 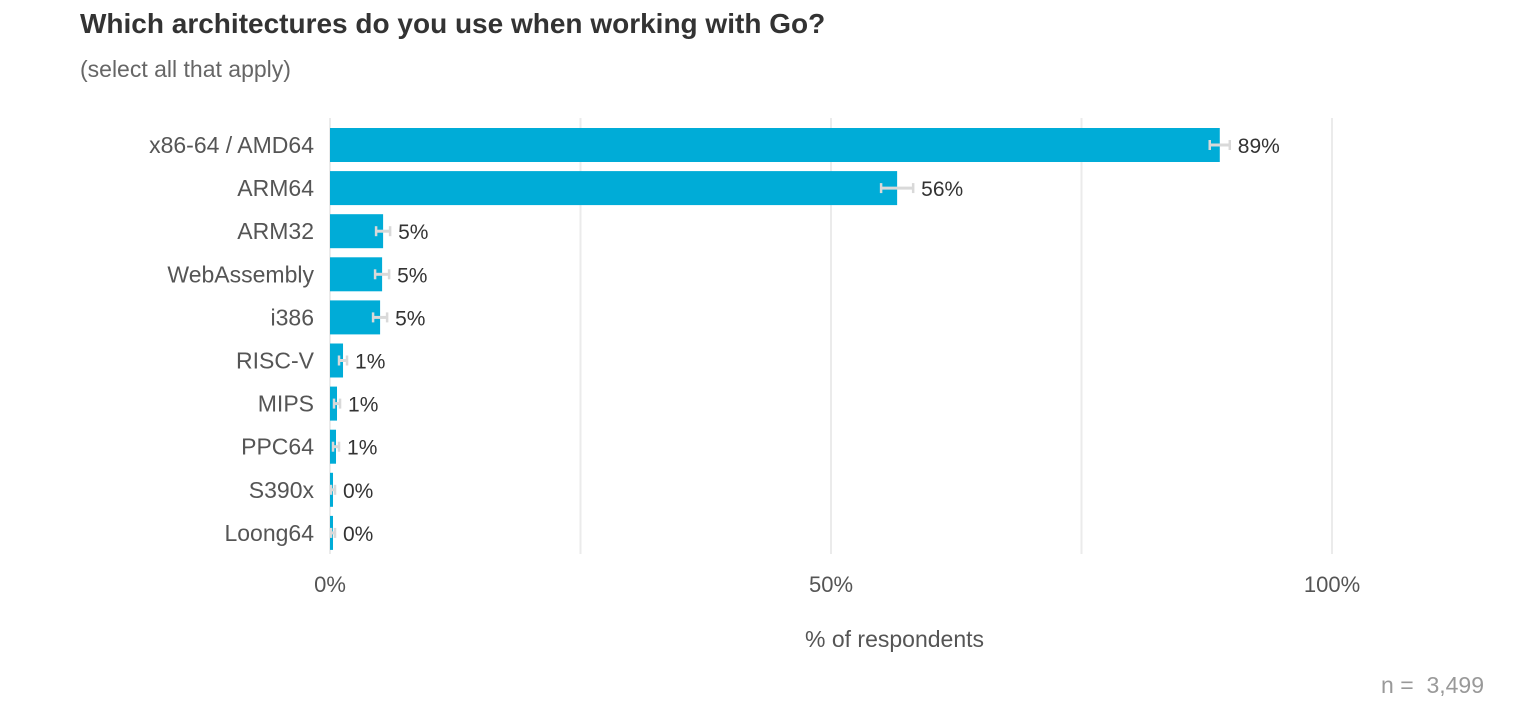 I want to click on category-label: WebAssembly, so click(x=240, y=274).